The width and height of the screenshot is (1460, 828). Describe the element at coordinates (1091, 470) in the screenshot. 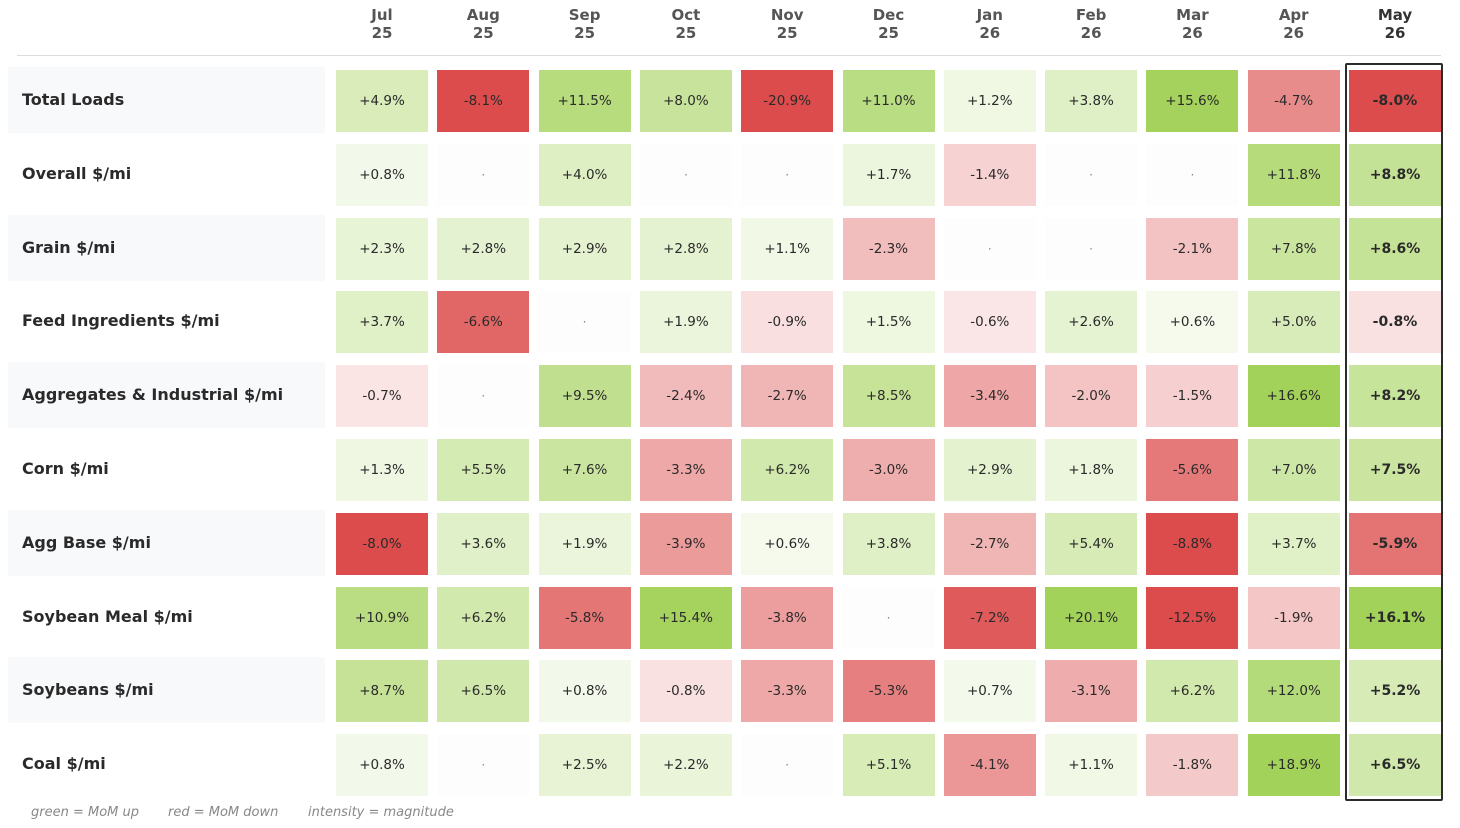

I see `heatmap-cell: +1.8%` at that location.